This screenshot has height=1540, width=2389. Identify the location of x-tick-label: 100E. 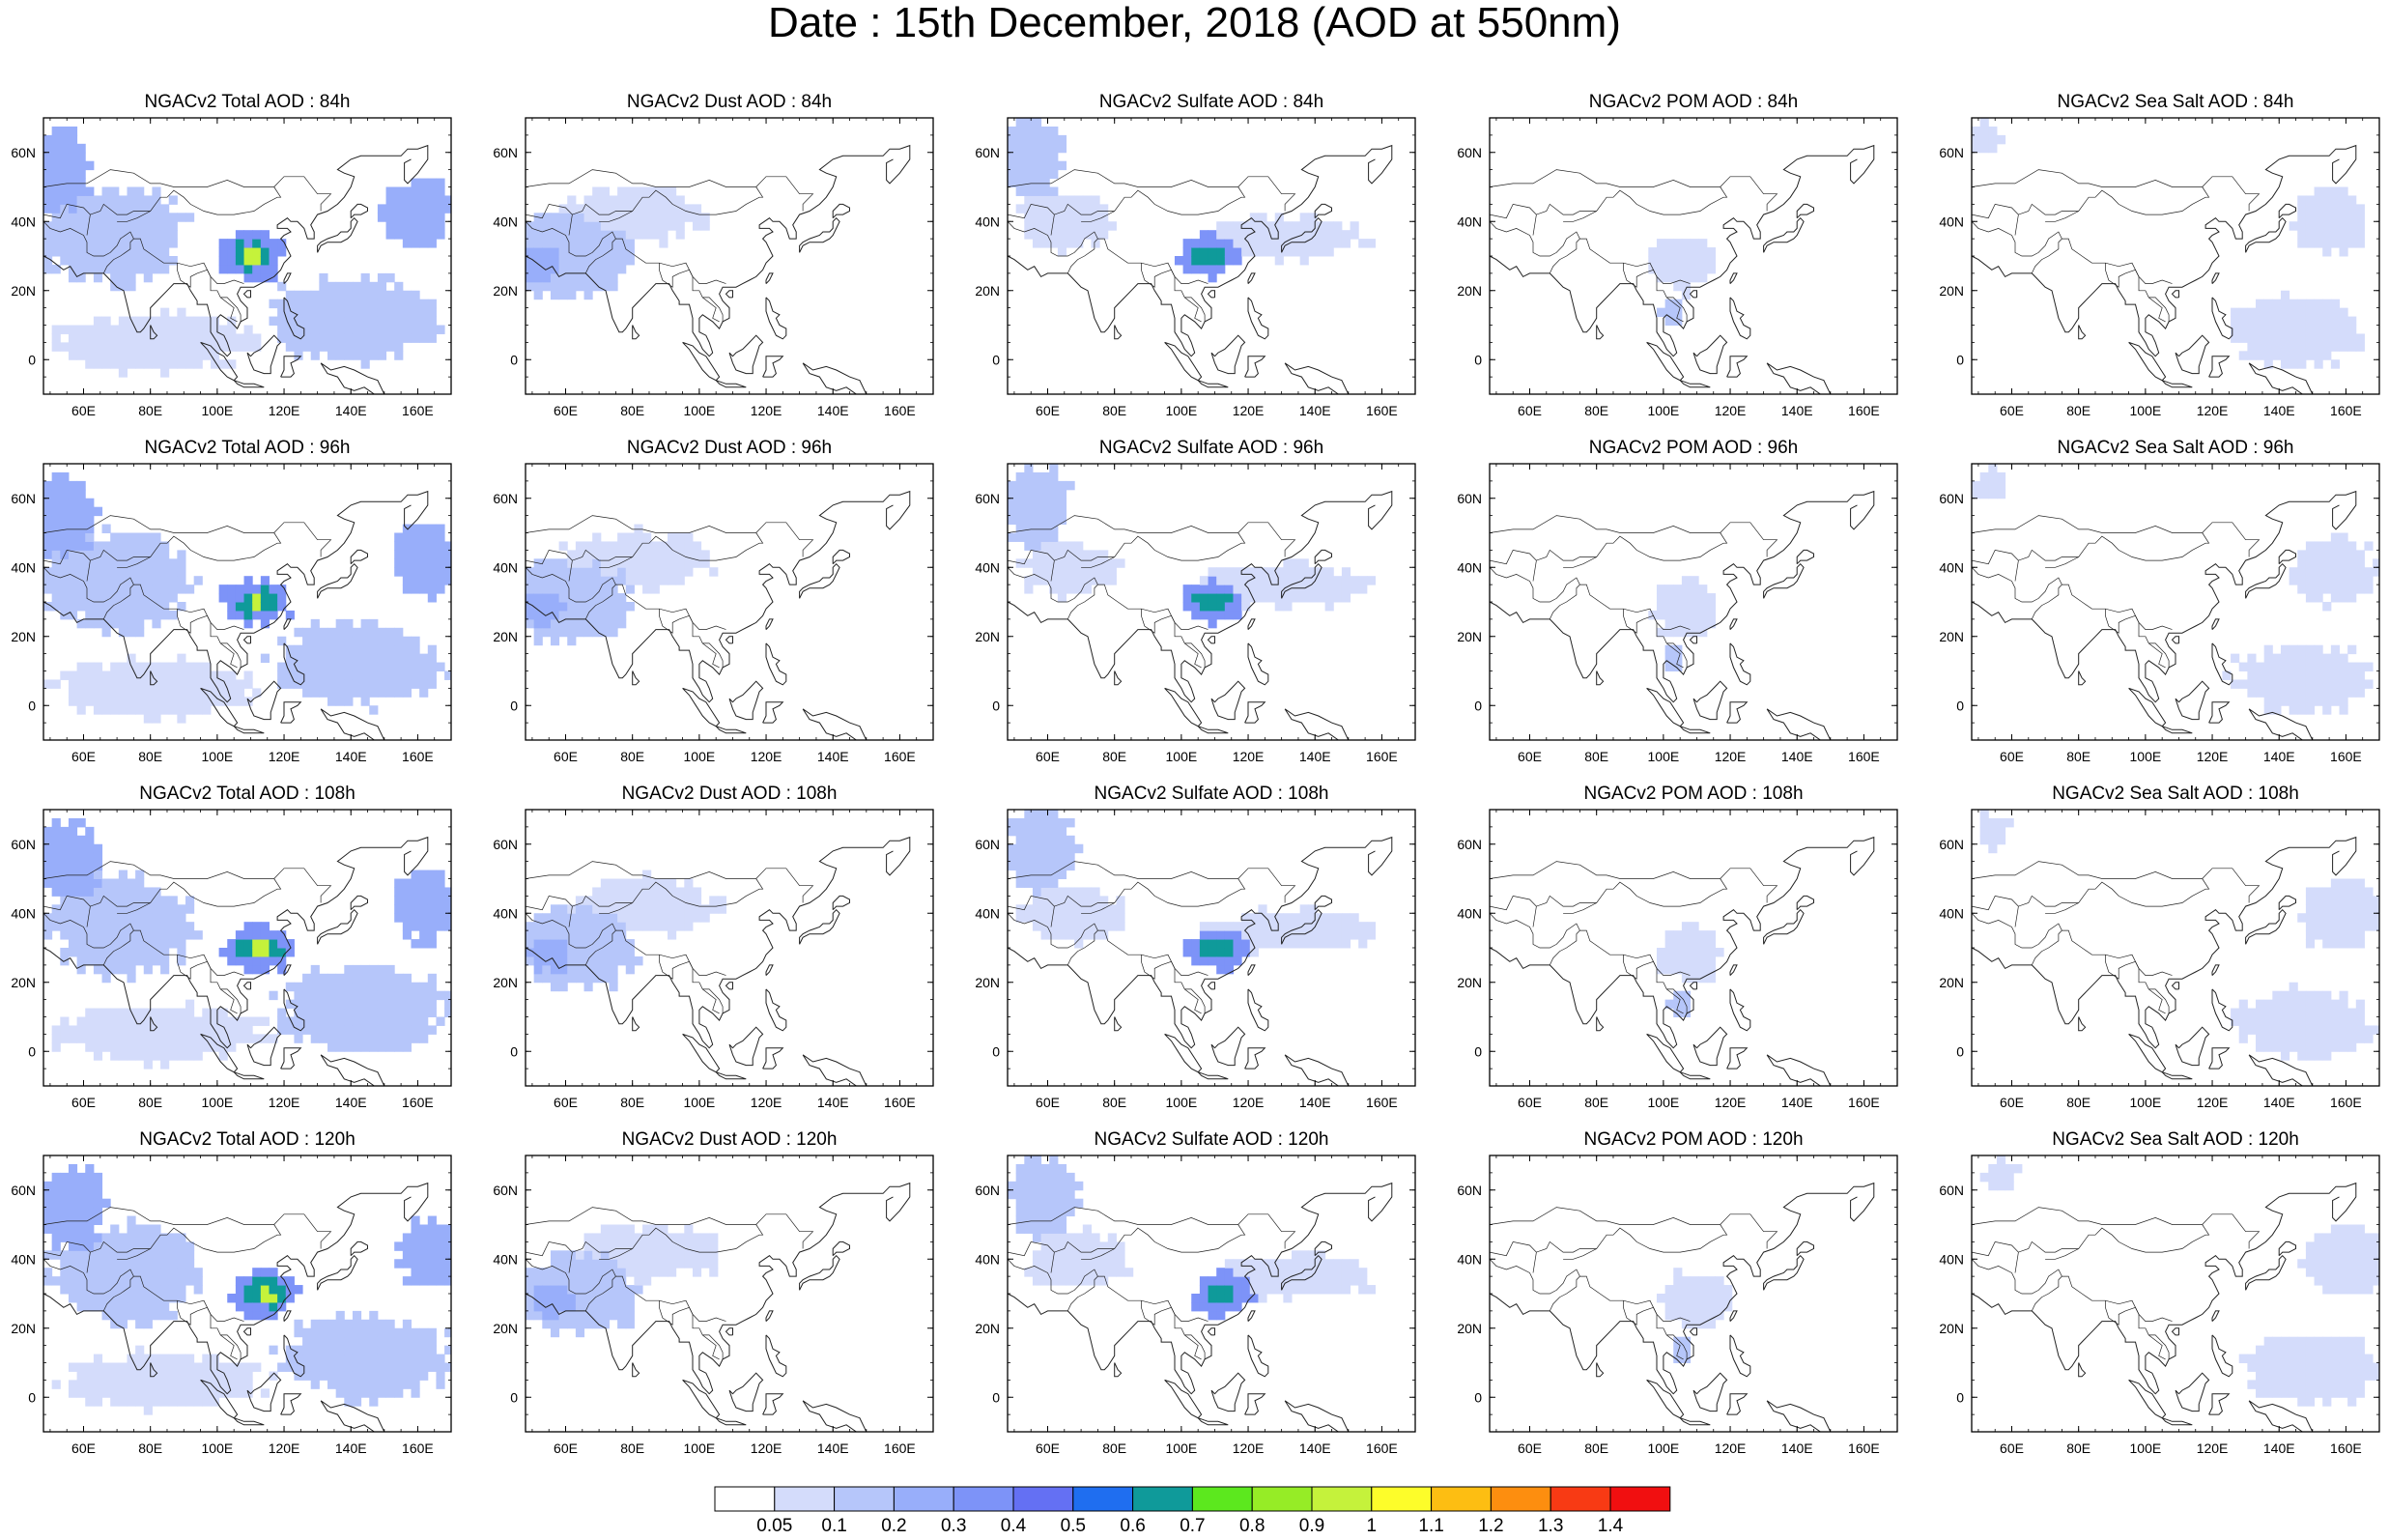
(218, 410).